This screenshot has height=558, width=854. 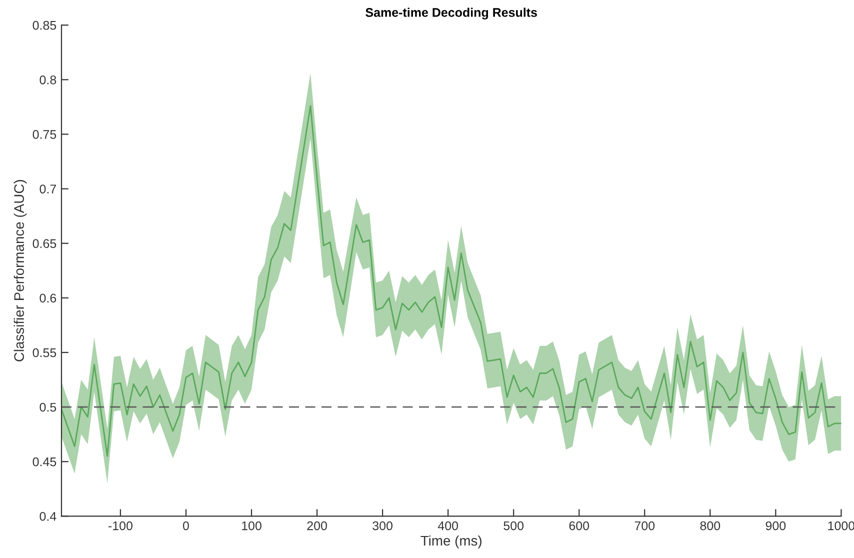 I want to click on x-tick-label: 500, so click(x=514, y=525).